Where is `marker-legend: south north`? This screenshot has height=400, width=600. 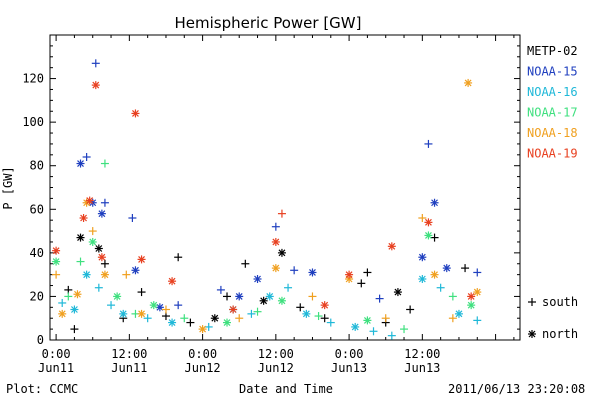 marker-legend: south north is located at coordinates (553, 318).